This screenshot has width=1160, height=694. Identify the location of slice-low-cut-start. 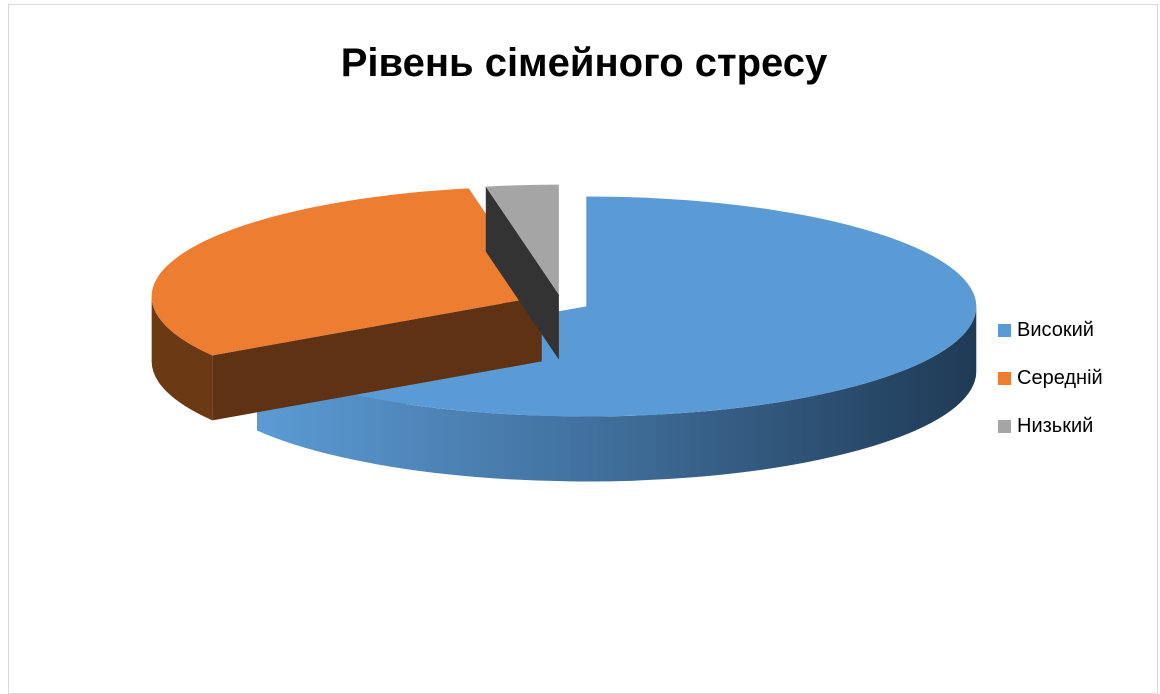
(522, 273).